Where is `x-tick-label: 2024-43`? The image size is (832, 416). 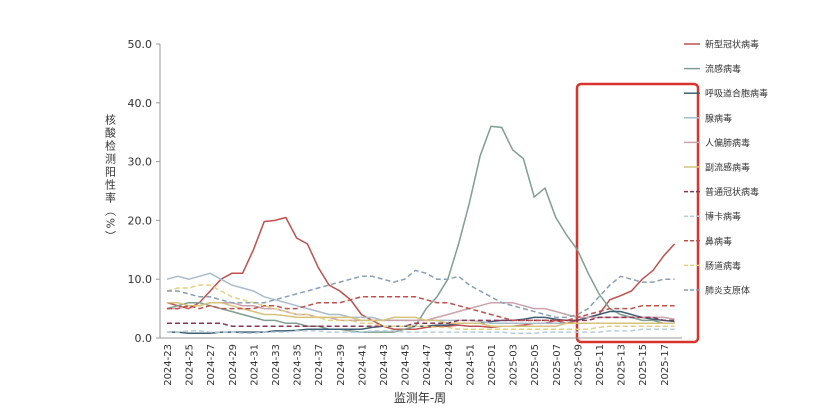
x-tick-label: 2024-43 is located at coordinates (384, 365).